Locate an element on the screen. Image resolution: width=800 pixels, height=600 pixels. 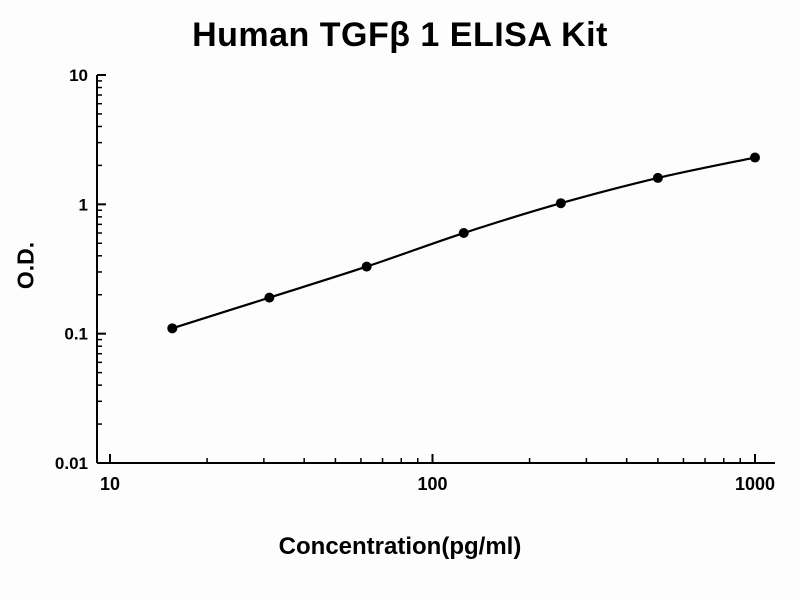
y-tick-label: 0.01 is located at coordinates (71, 463).